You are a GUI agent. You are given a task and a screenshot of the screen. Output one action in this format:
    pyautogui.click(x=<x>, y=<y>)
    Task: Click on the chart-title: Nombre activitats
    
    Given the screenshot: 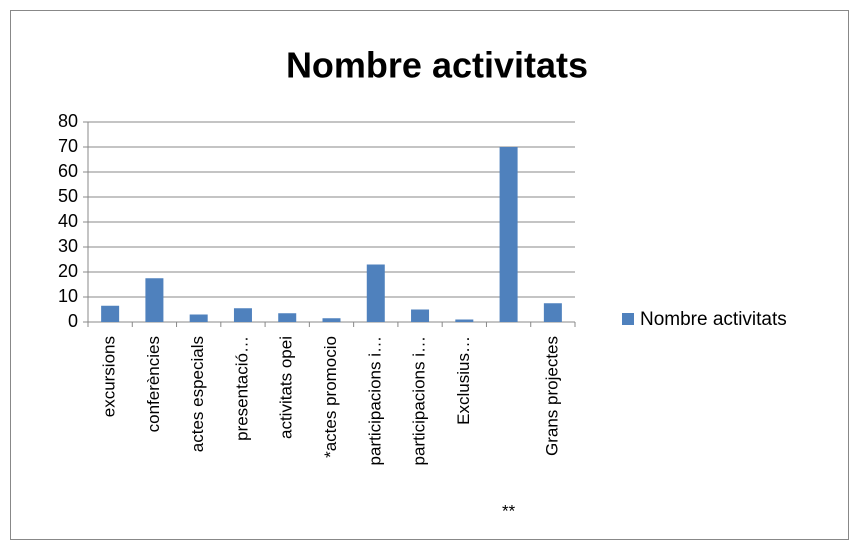 What is the action you would take?
    pyautogui.click(x=437, y=65)
    